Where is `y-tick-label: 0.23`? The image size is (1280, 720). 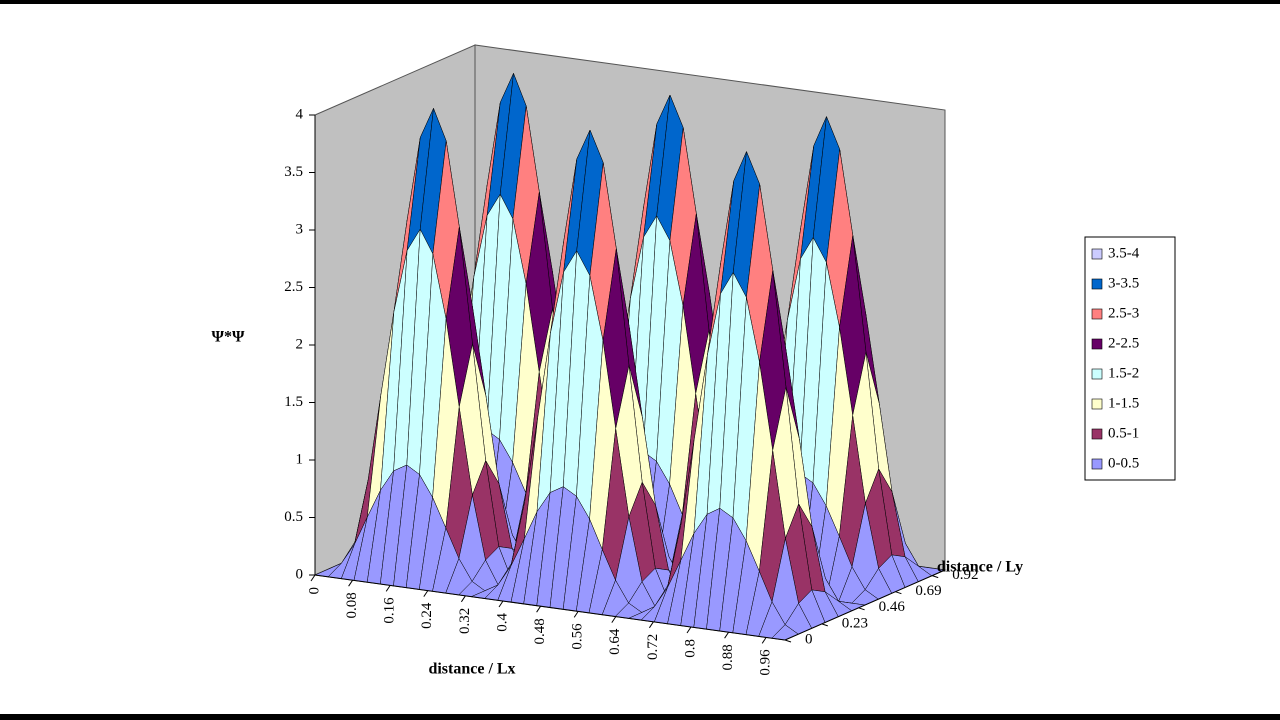 y-tick-label: 0.23 is located at coordinates (855, 623).